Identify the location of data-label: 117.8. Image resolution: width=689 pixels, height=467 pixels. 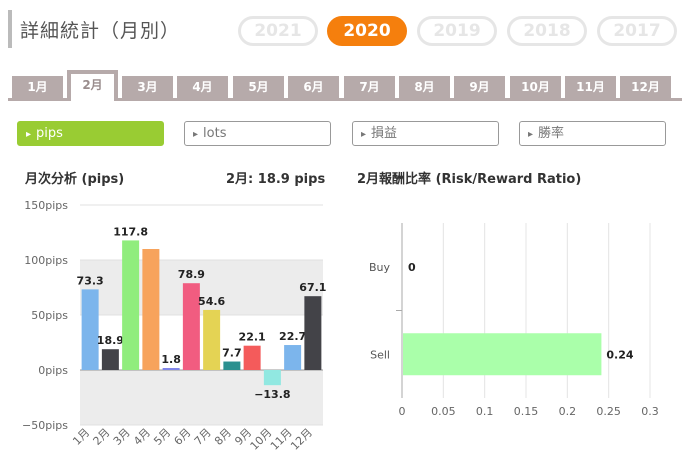
(130, 231).